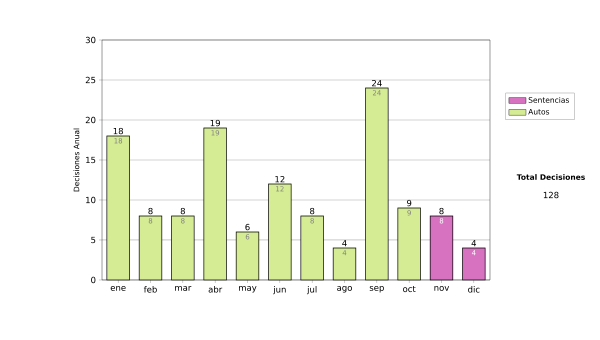  Describe the element at coordinates (279, 290) in the screenshot. I see `x-tick-label: jun` at that location.